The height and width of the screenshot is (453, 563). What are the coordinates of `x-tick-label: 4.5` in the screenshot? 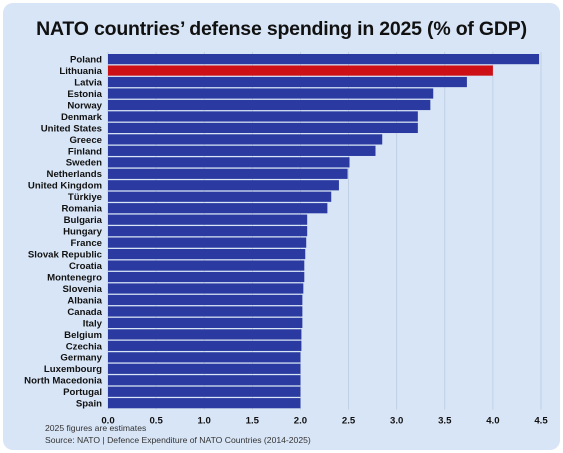 It's located at (541, 421).